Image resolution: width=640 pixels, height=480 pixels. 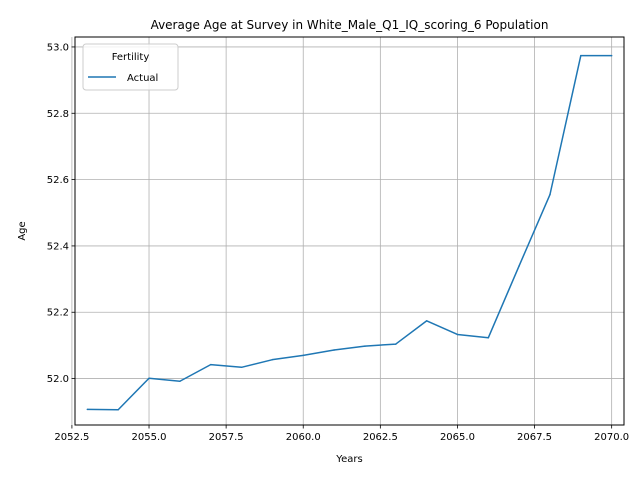 What do you see at coordinates (226, 437) in the screenshot?
I see `x-tick-label: 2057.5` at bounding box center [226, 437].